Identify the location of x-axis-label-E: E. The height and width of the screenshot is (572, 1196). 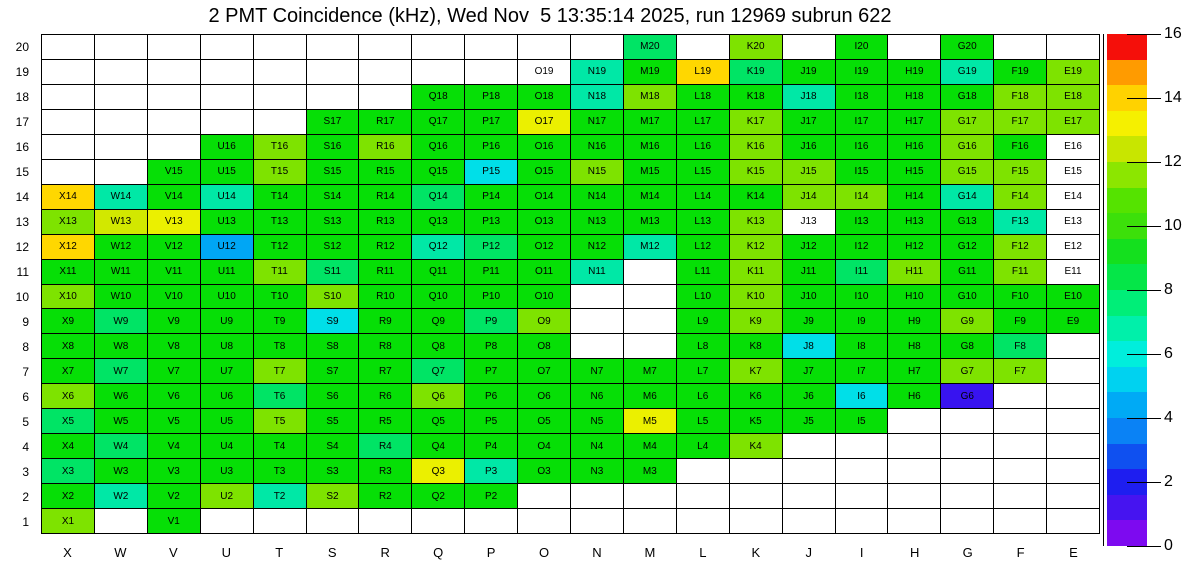
(1073, 552).